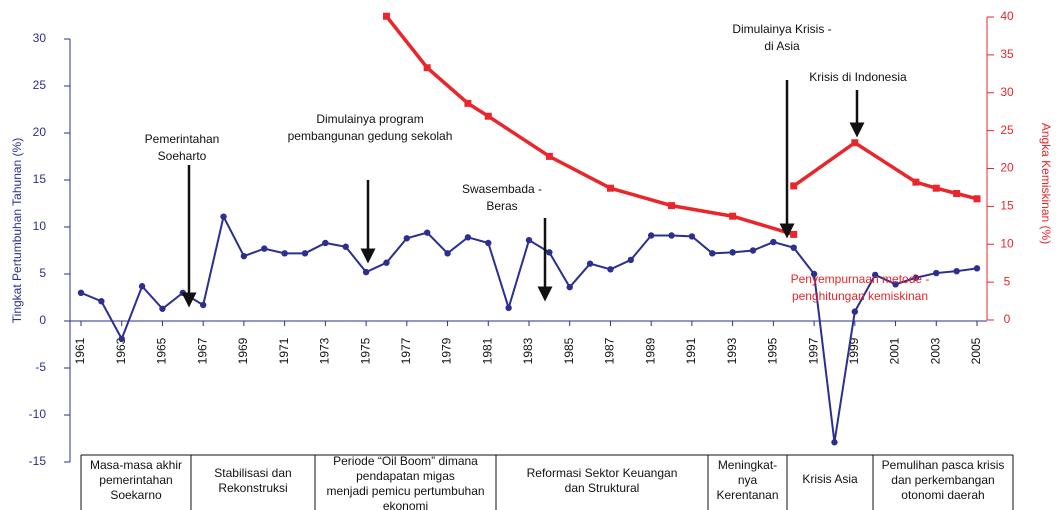 The image size is (1059, 510). I want to click on period-label: Stabilisasi dan, so click(252, 473).